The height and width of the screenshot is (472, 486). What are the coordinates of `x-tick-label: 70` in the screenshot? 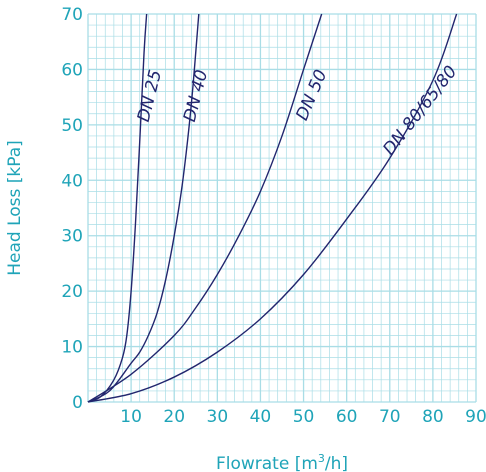 It's located at (390, 417).